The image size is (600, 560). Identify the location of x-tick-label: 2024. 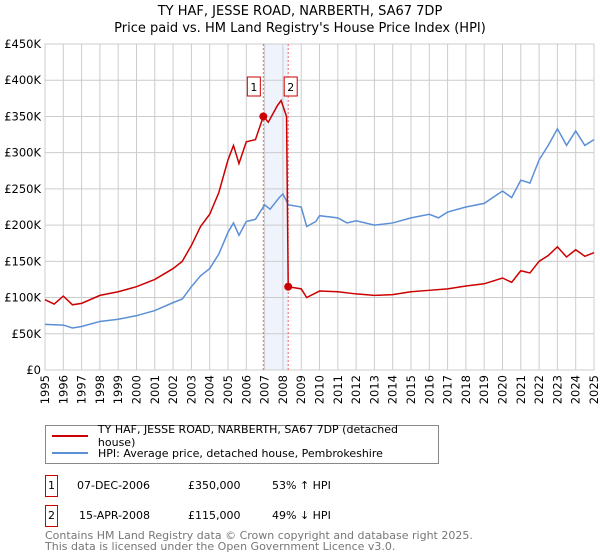
(576, 389).